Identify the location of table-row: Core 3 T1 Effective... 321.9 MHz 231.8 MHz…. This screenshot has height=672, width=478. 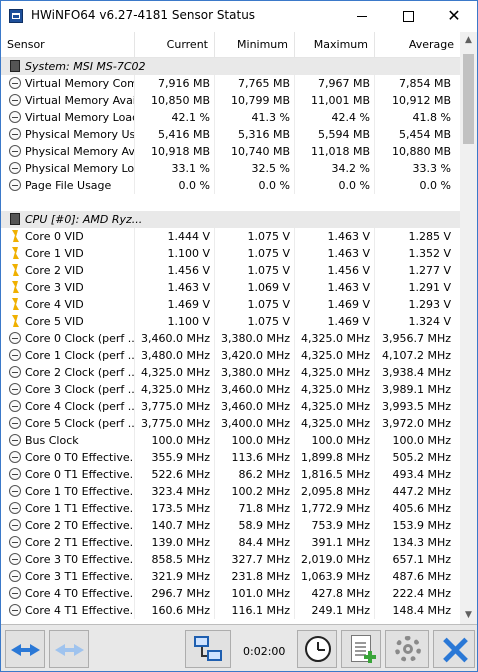
(230, 576).